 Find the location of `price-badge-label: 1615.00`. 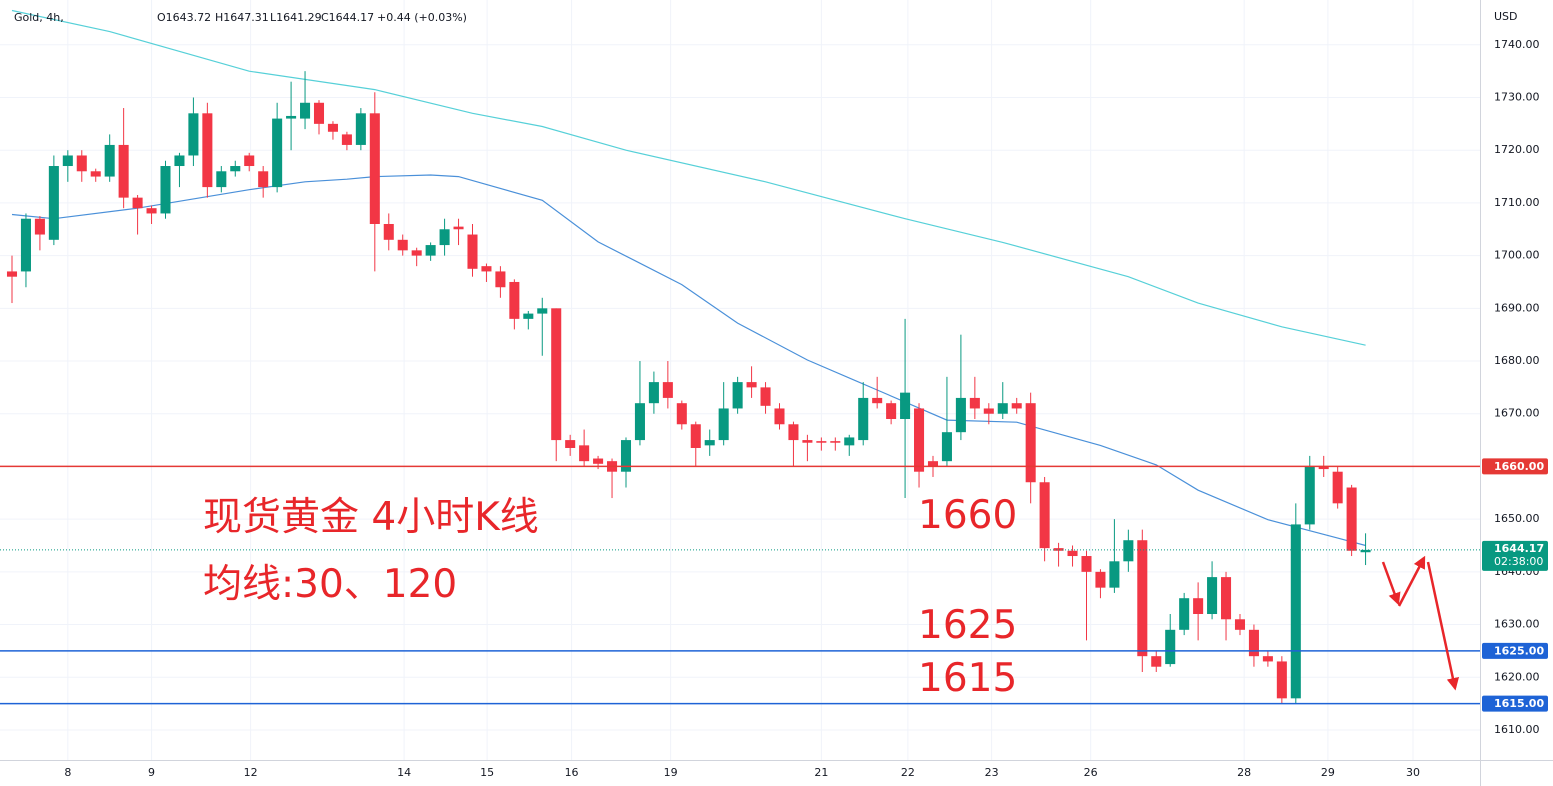

price-badge-label: 1615.00 is located at coordinates (1519, 703).